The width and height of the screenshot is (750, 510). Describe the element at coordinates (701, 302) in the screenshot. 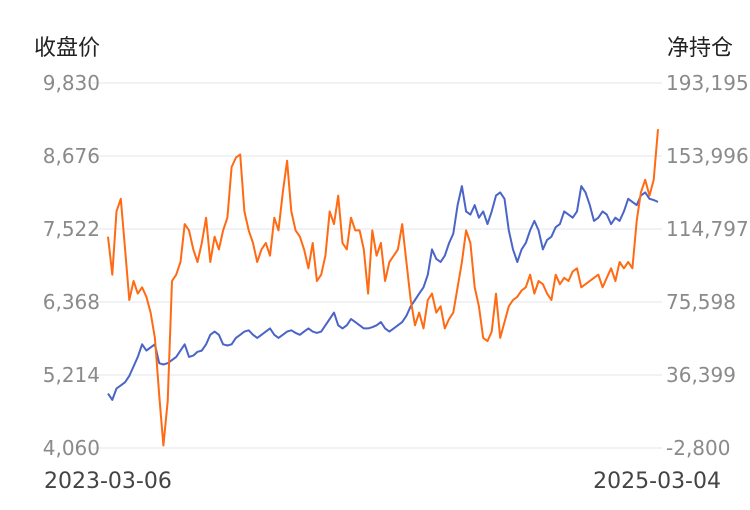

I see `right-tick-label: 75,598` at that location.